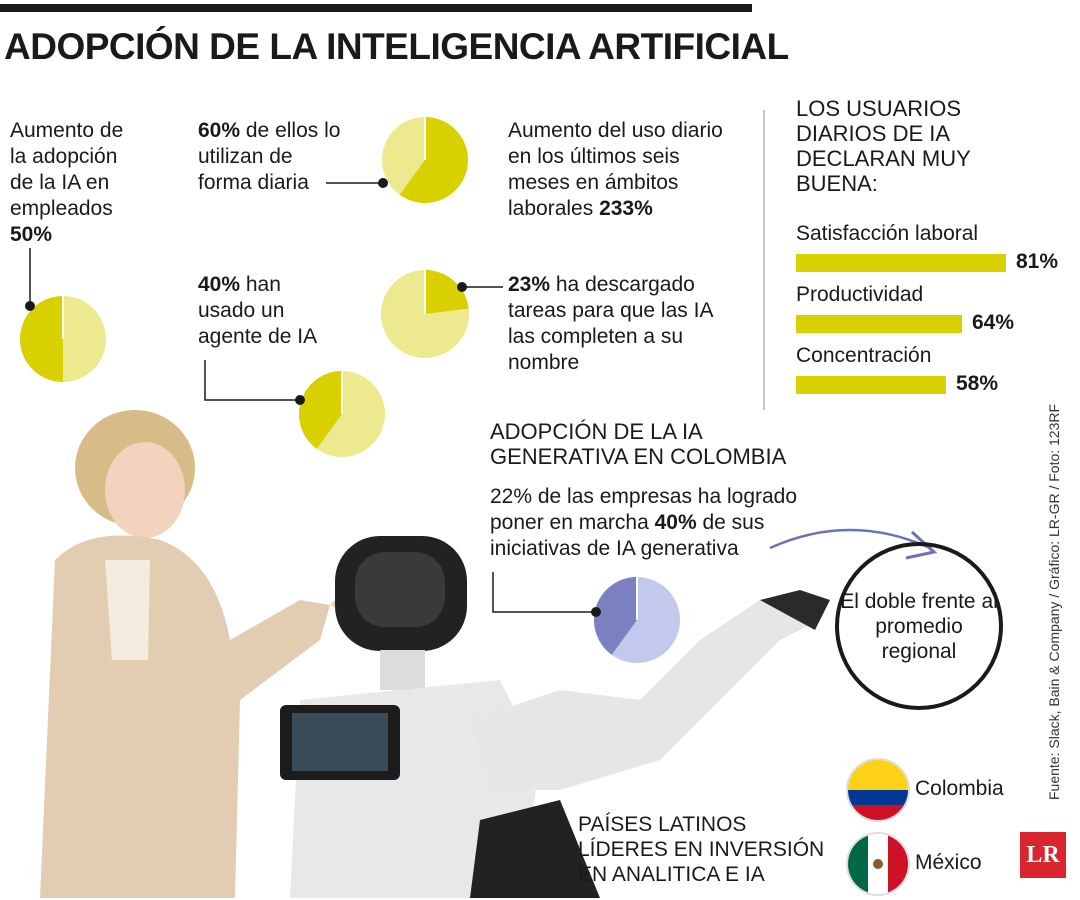  I want to click on bar-value-label: 58%, so click(977, 383).